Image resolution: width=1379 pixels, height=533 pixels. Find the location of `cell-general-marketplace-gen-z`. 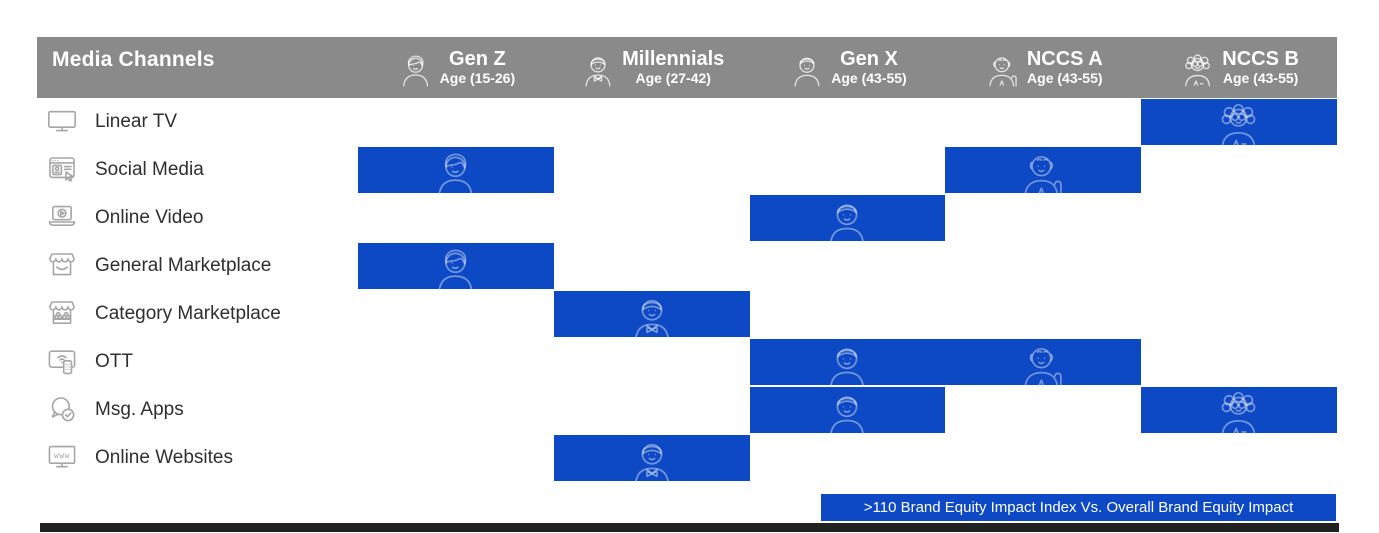

cell-general-marketplace-gen-z is located at coordinates (456, 266).